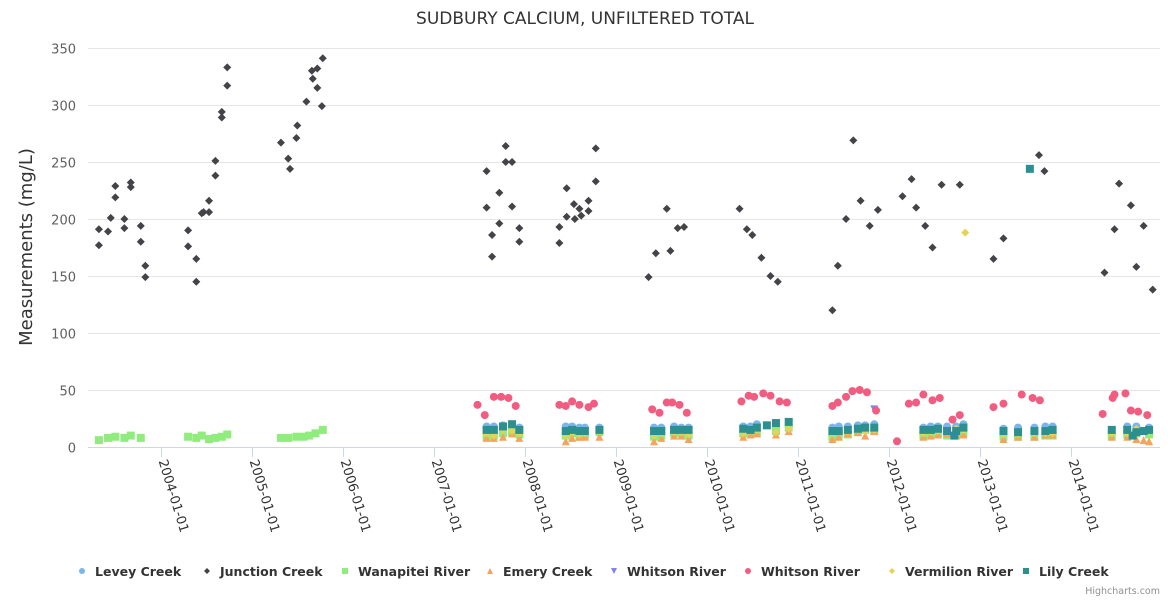 The image size is (1170, 600). What do you see at coordinates (540, 571) in the screenshot?
I see `legend-item: Emery Creek` at bounding box center [540, 571].